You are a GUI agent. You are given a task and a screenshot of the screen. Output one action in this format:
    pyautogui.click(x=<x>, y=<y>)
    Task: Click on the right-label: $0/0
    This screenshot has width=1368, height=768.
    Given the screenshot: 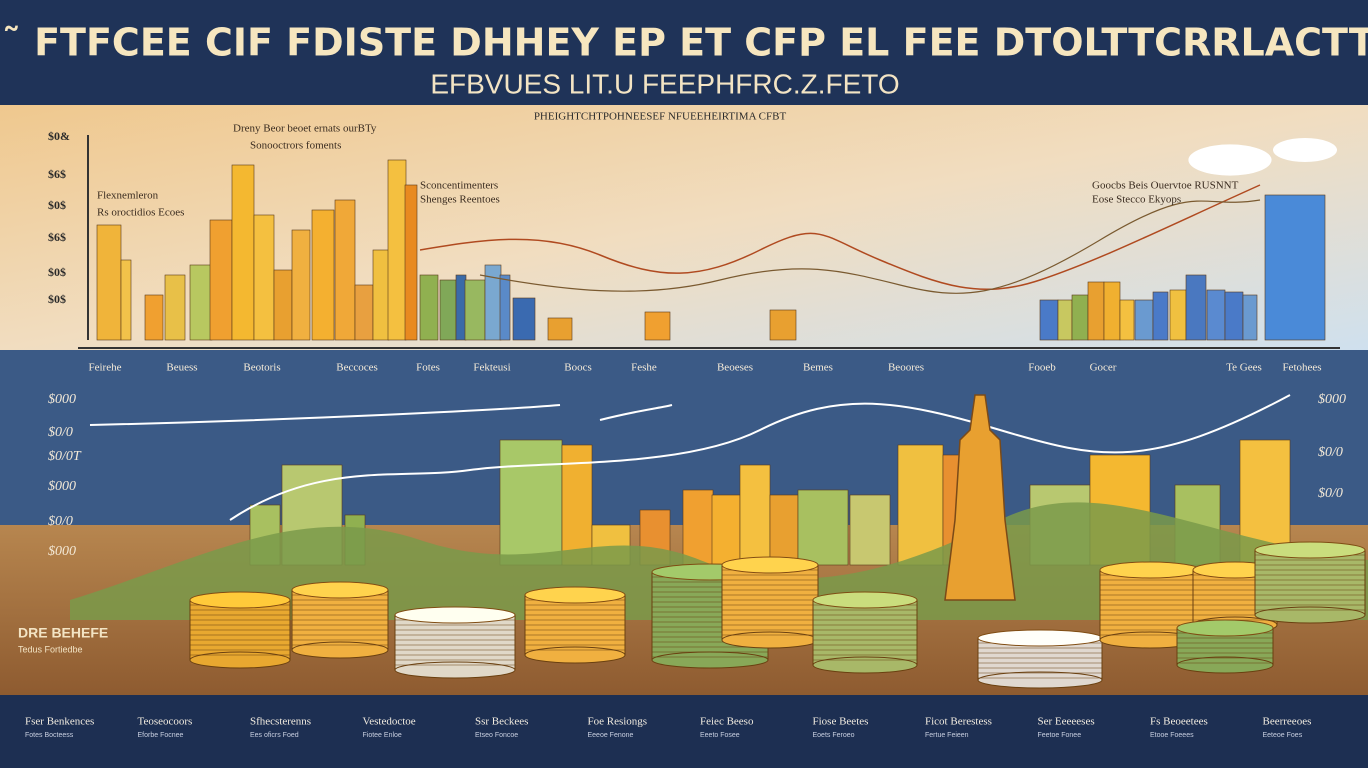 What is the action you would take?
    pyautogui.click(x=1330, y=493)
    